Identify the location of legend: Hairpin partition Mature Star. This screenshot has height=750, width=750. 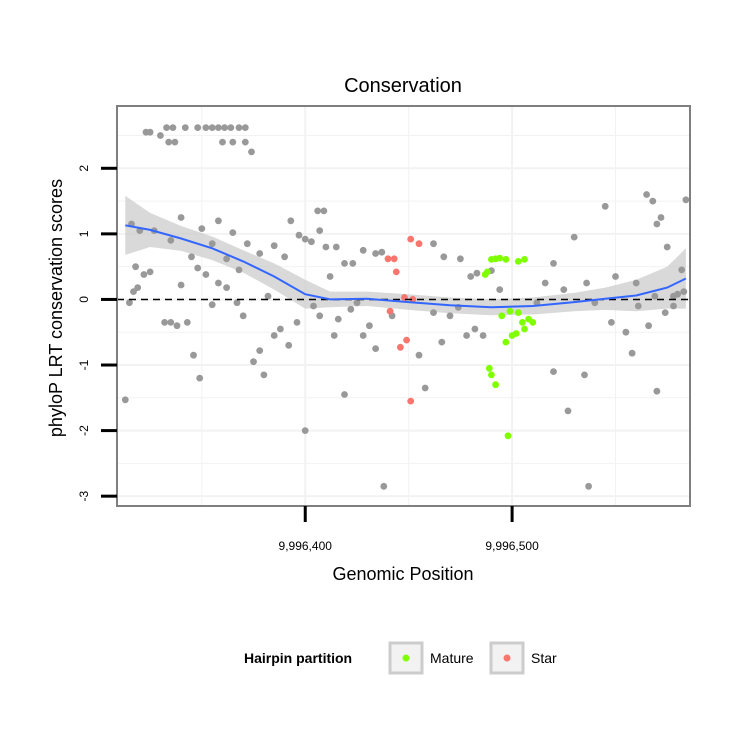
(400, 658).